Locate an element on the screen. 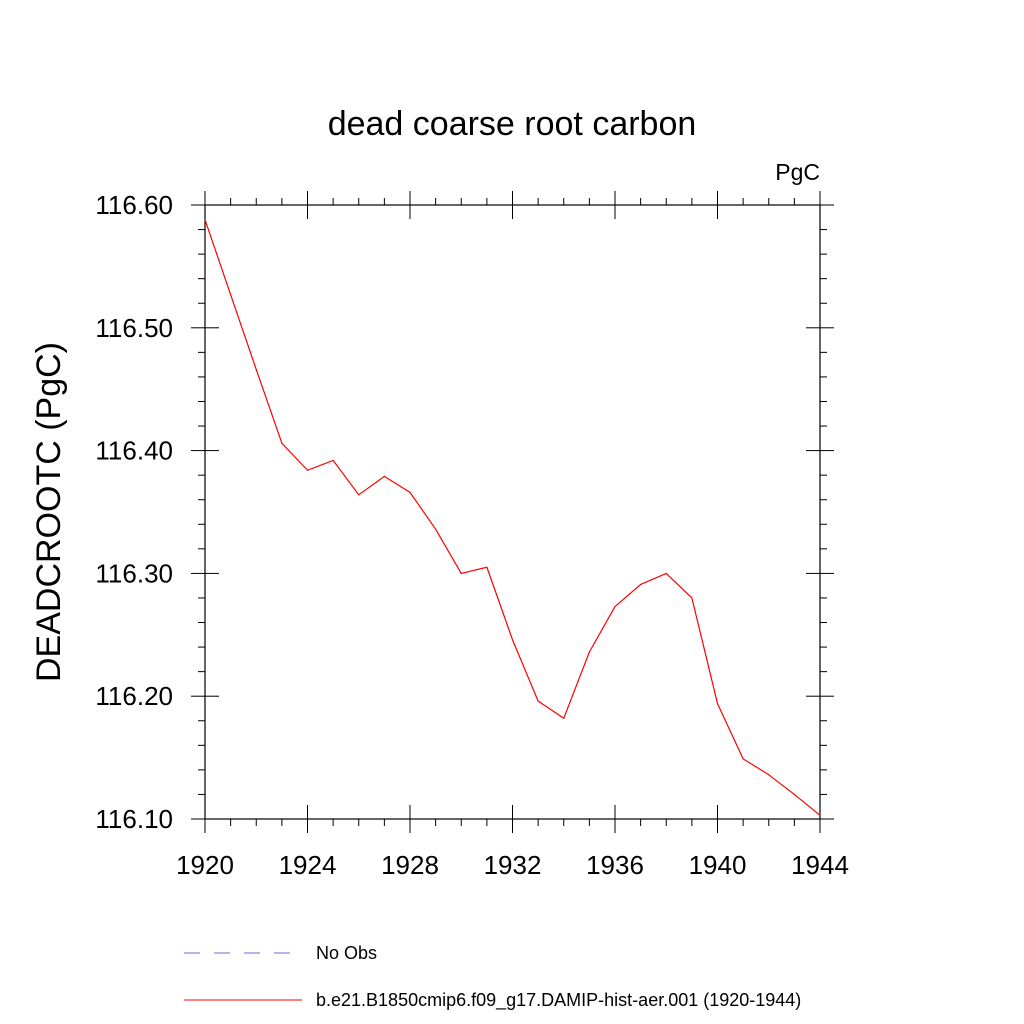 Image resolution: width=1024 pixels, height=1024 pixels. x-tick-label: 1928 is located at coordinates (410, 865).